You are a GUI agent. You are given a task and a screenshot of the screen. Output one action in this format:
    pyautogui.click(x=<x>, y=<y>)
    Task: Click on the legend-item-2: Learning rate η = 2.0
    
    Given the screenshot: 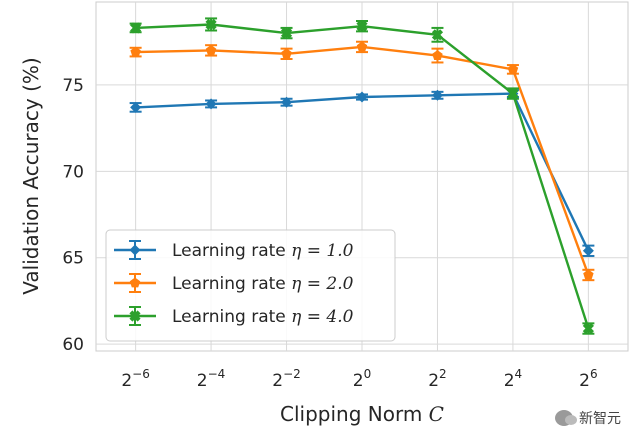 What is the action you would take?
    pyautogui.click(x=234, y=283)
    